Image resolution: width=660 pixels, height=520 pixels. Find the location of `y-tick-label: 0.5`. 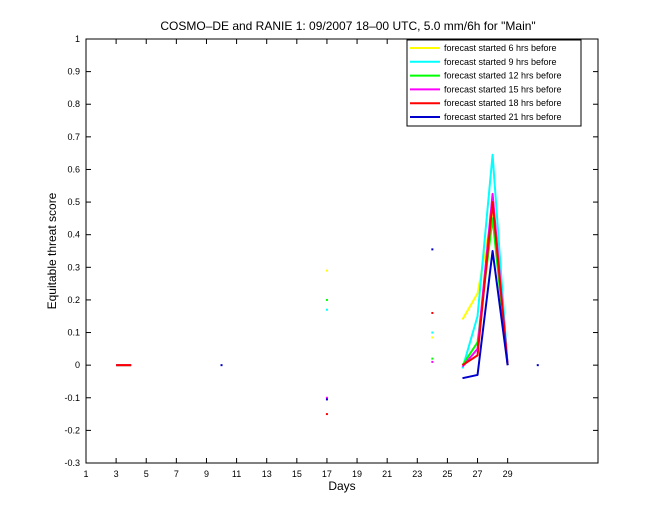

y-tick-label: 0.5 is located at coordinates (73, 202).